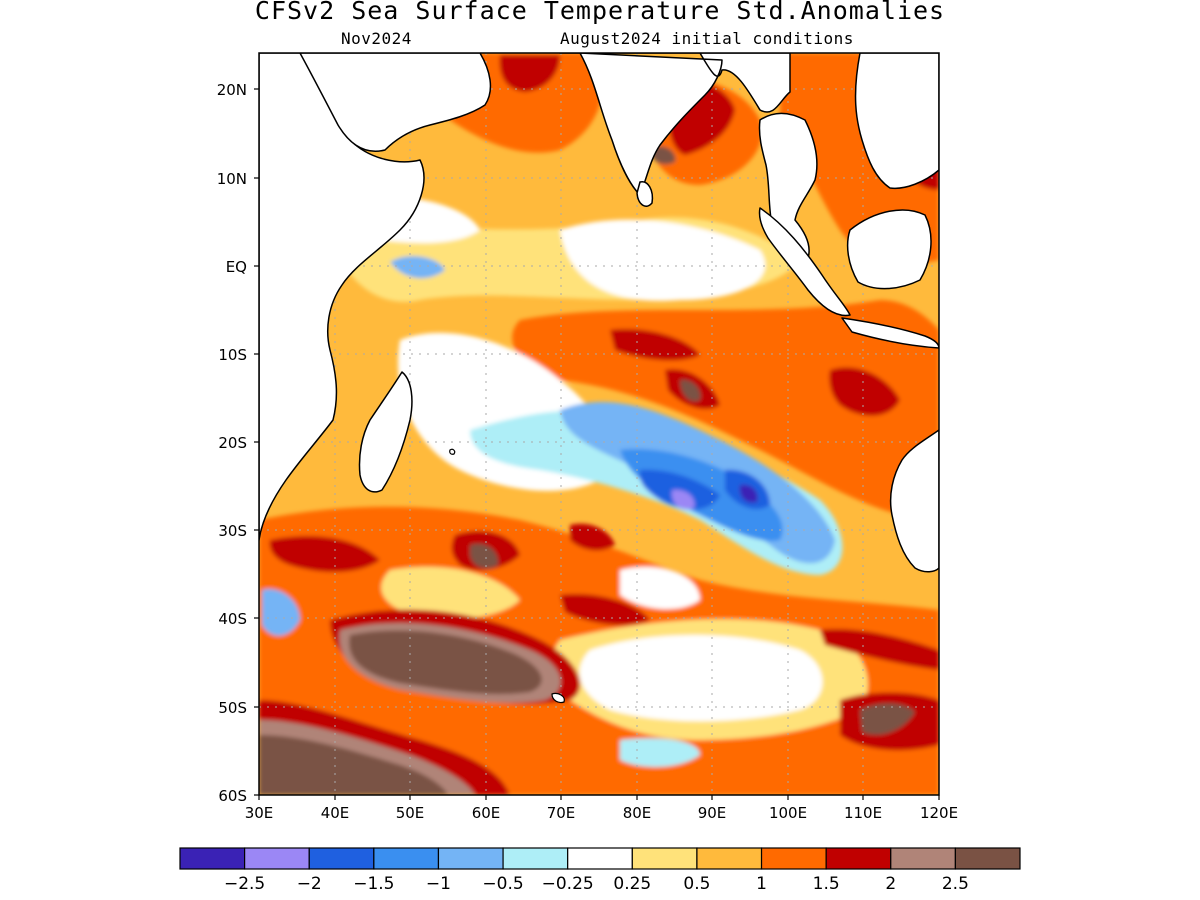 This screenshot has width=1200, height=900. I want to click on lon-tick-label: 90E, so click(712, 813).